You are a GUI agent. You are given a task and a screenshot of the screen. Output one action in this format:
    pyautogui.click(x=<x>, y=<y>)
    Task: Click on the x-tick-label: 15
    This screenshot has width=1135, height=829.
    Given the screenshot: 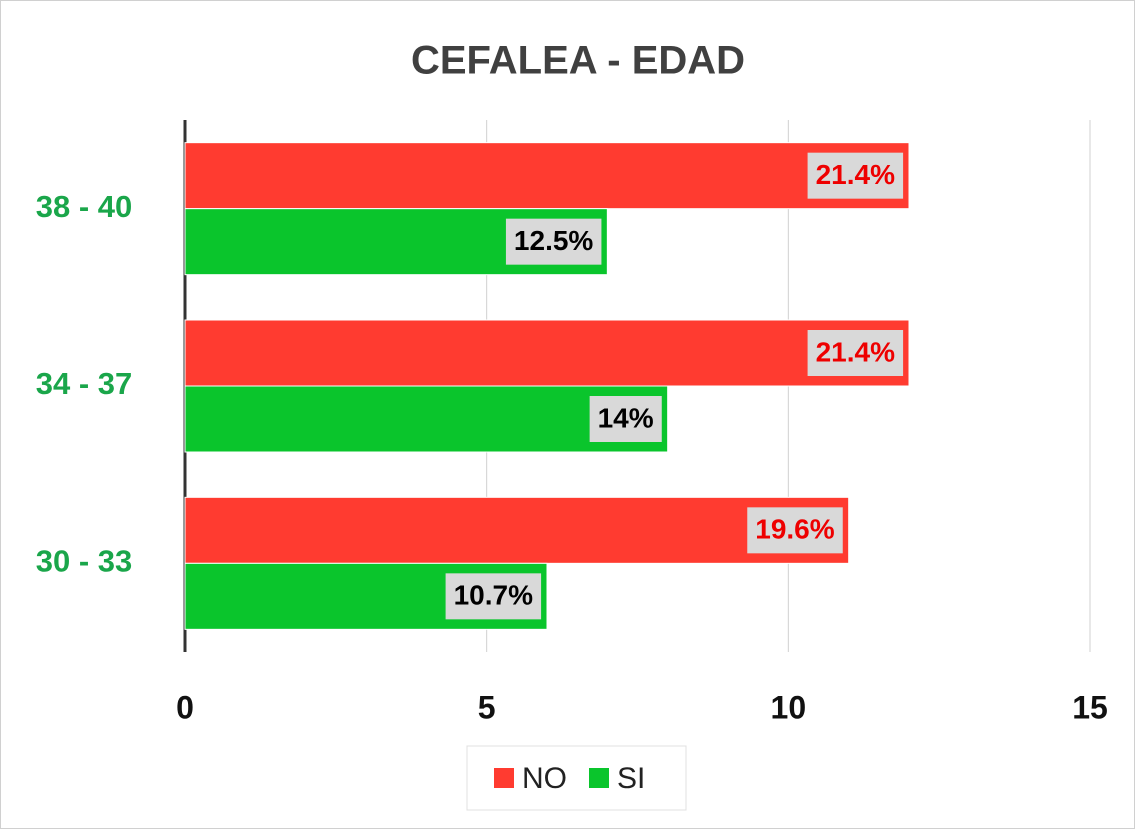 What is the action you would take?
    pyautogui.click(x=1090, y=707)
    